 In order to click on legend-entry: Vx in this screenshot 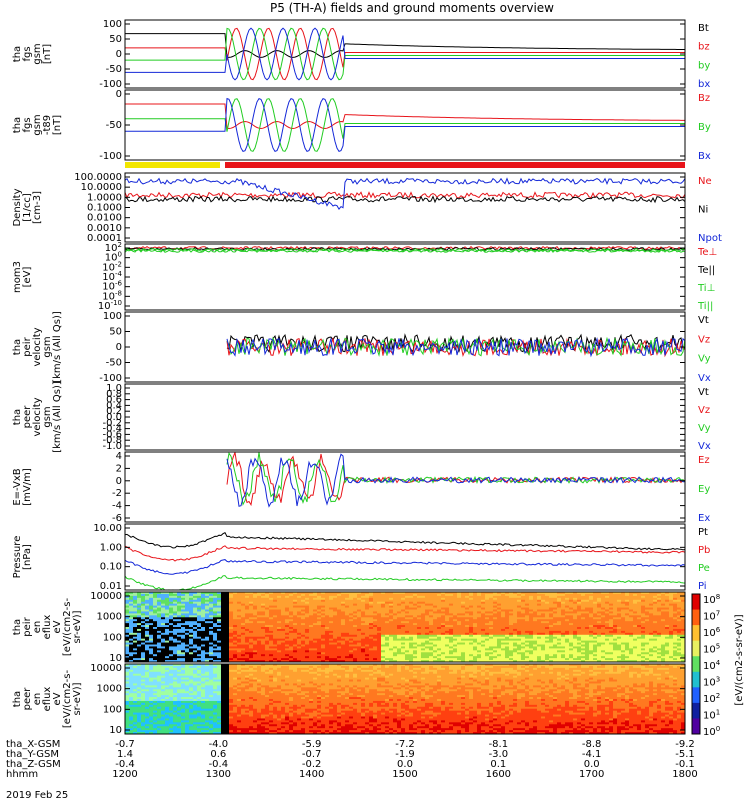, I will do `click(704, 446)`.